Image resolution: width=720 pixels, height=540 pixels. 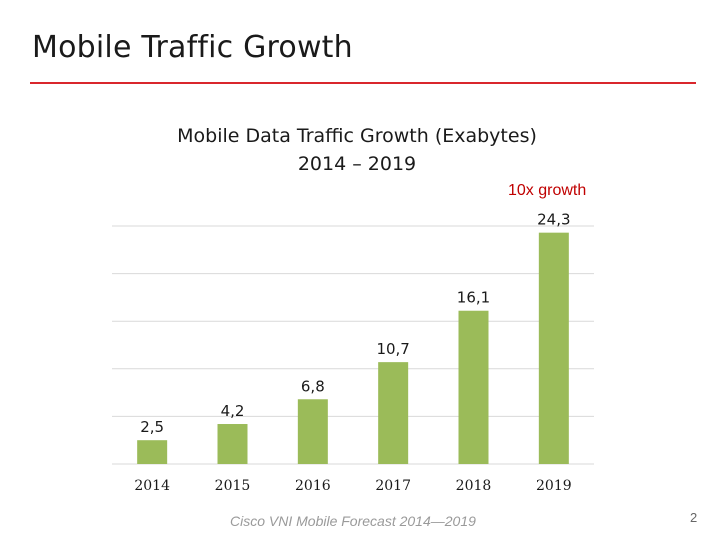 I want to click on title-divider, so click(x=363, y=83).